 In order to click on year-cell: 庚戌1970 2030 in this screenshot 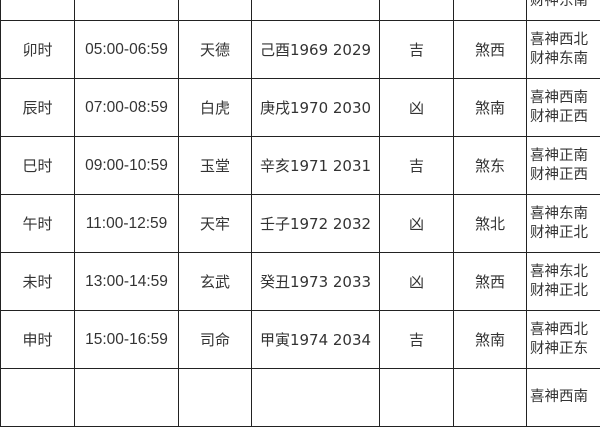, I will do `click(316, 108)`.